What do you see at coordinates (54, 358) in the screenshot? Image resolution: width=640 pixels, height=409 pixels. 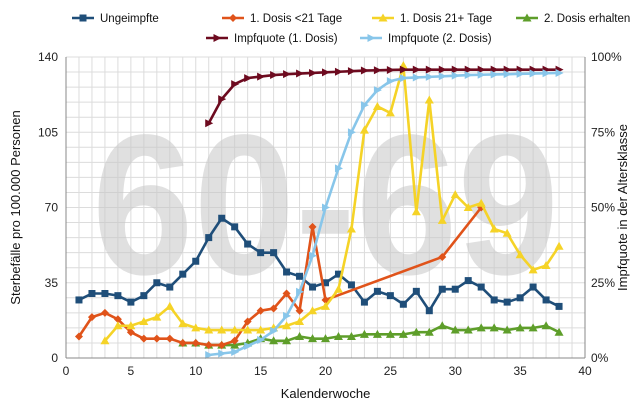 I see `y-tick-label: 0` at bounding box center [54, 358].